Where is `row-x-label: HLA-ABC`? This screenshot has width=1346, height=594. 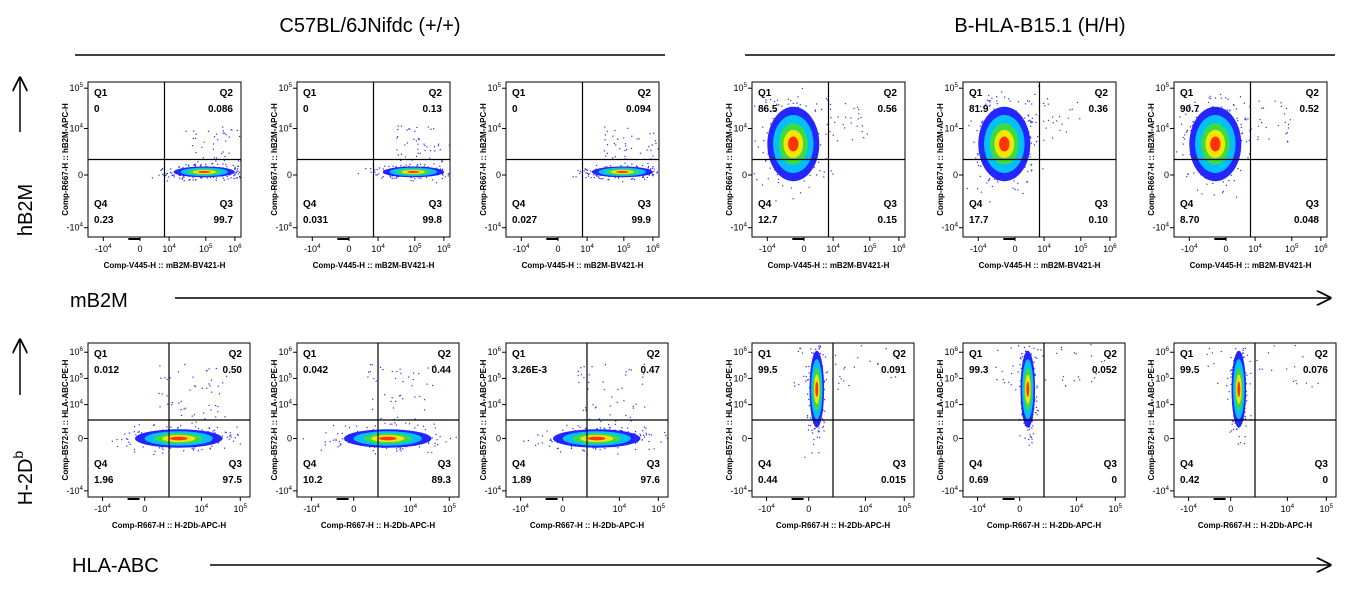 row-x-label: HLA-ABC is located at coordinates (115, 566).